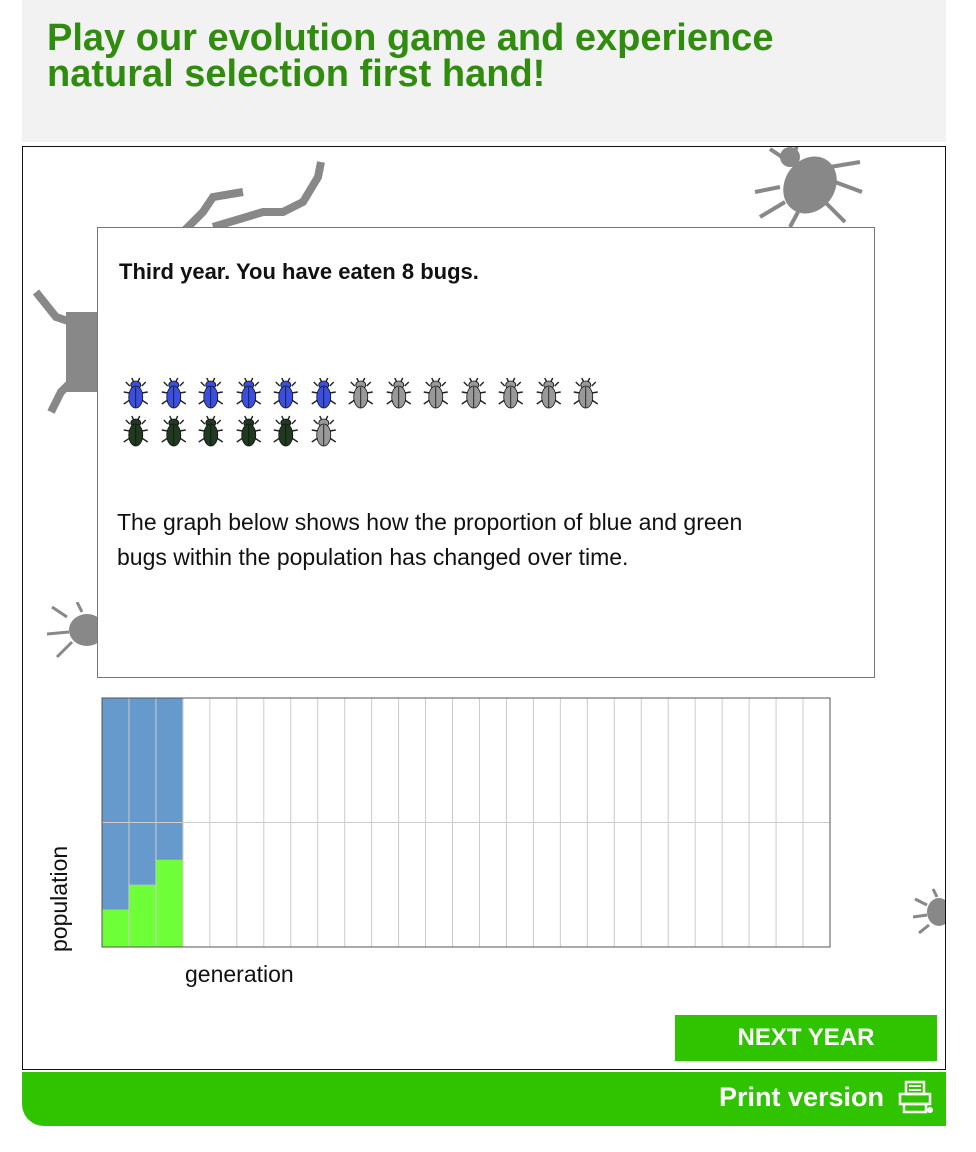 This screenshot has height=1152, width=976. I want to click on next-year-button: NEXT YEAR, so click(806, 1038).